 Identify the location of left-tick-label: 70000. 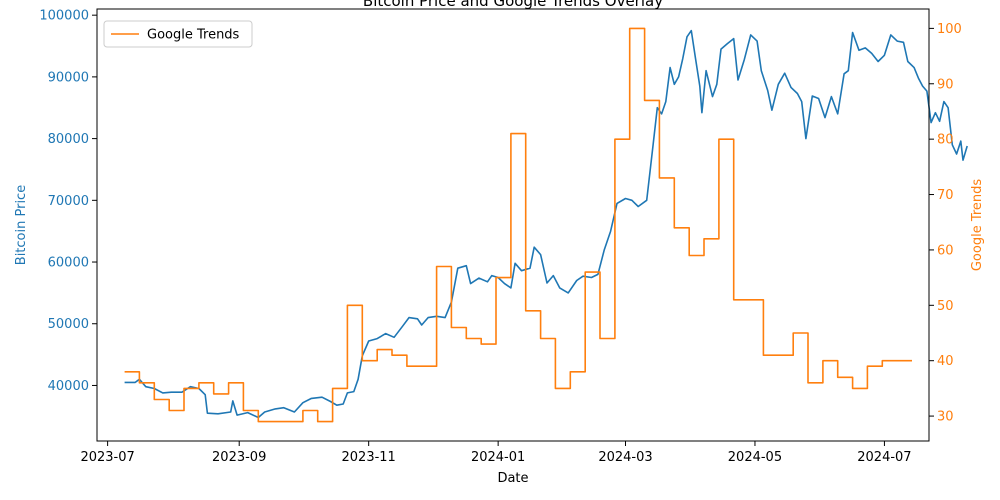
(68, 201).